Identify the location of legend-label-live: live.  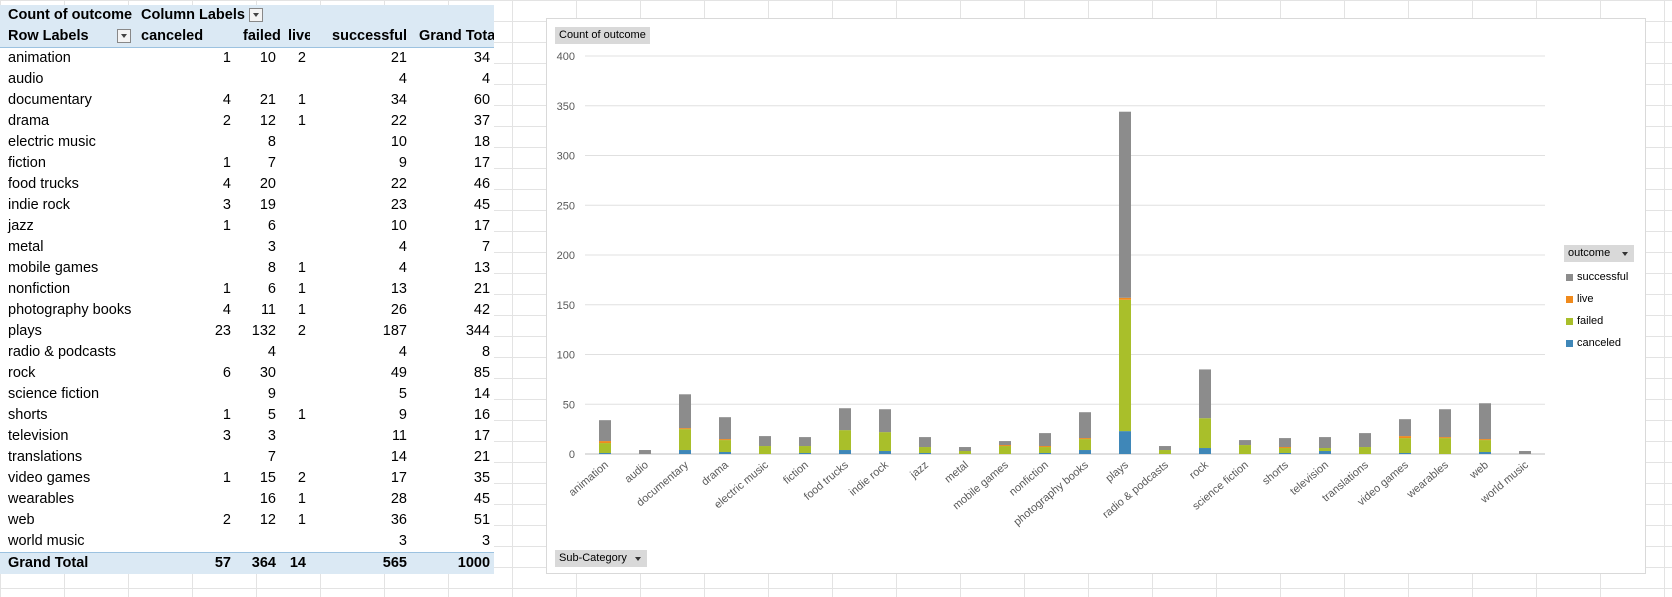
(1585, 299).